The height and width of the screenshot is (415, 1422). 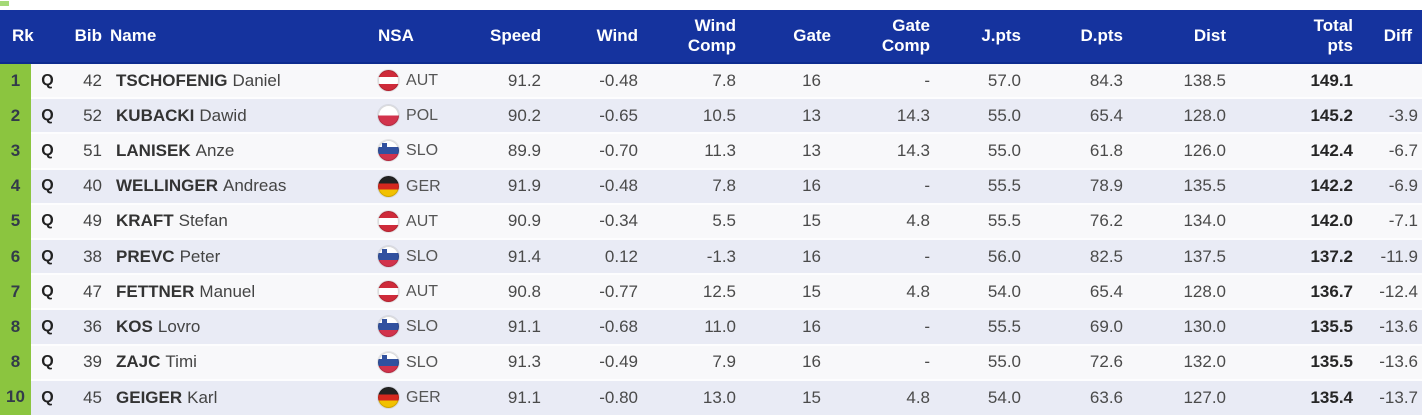 I want to click on rank-cell: 8, so click(x=15, y=327).